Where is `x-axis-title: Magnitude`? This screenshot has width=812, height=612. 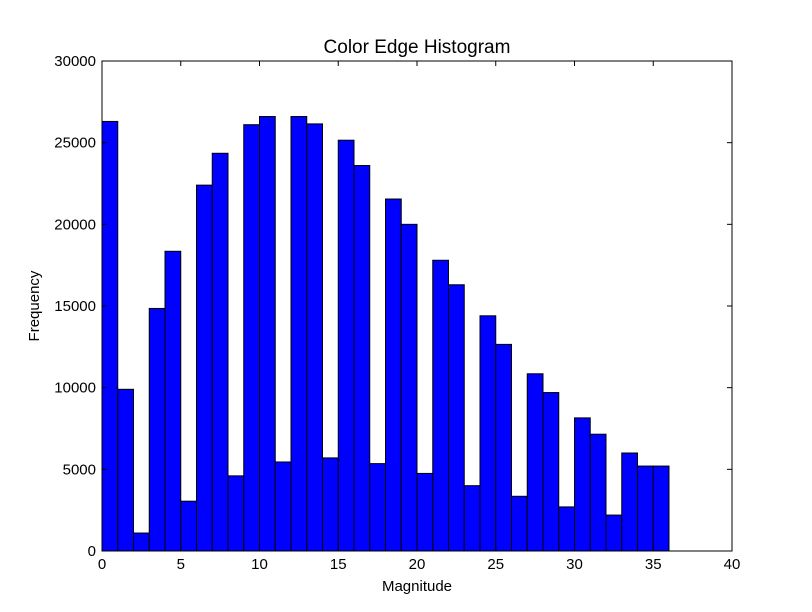
x-axis-title: Magnitude is located at coordinates (417, 586).